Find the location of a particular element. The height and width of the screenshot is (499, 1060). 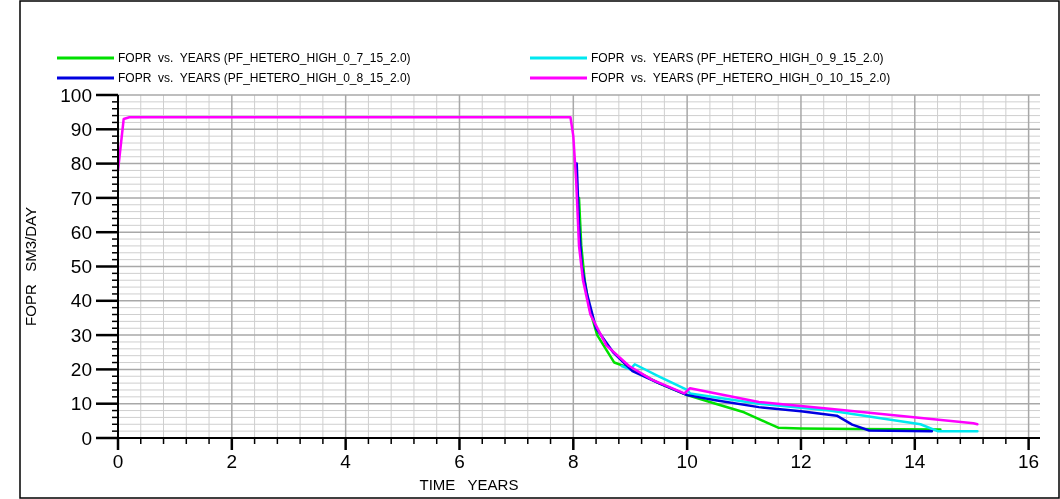

legend-label: FOPR vs. YEARS (PF_HETERO_HIGH_0_7_15_2.0) is located at coordinates (264, 58).